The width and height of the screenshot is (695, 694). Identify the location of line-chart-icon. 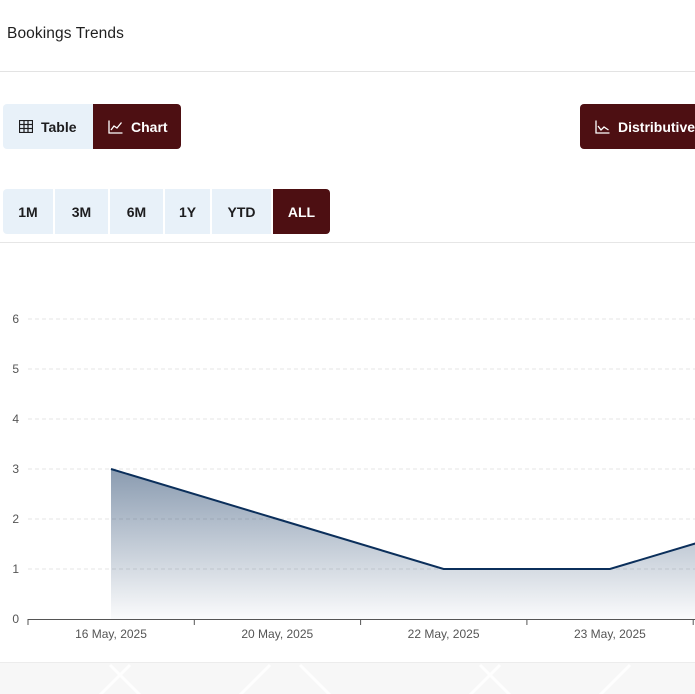
(115, 127).